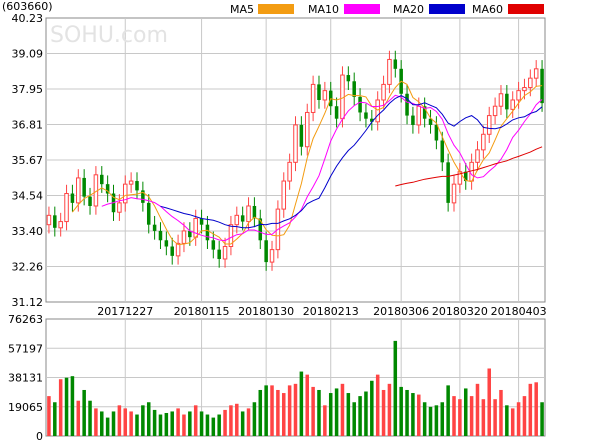 This screenshot has height=444, width=600. What do you see at coordinates (323, 9) in the screenshot?
I see `legend-label-ma10: MA10` at bounding box center [323, 9].